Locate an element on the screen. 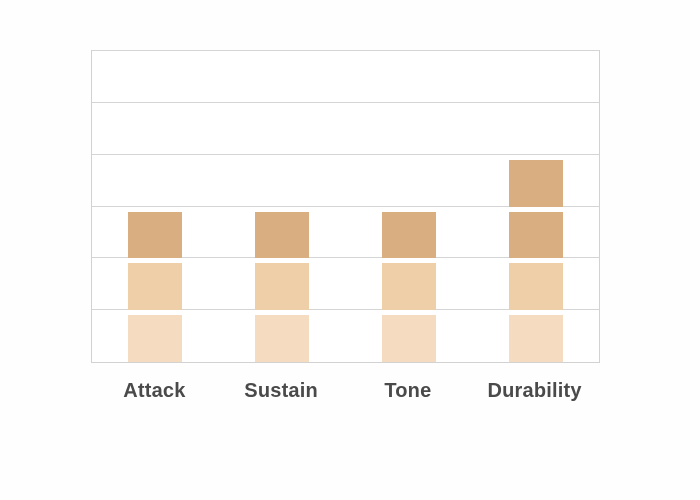 The width and height of the screenshot is (700, 500). category-axis-labels: Attack Sustain Tone Durability is located at coordinates (345, 395).